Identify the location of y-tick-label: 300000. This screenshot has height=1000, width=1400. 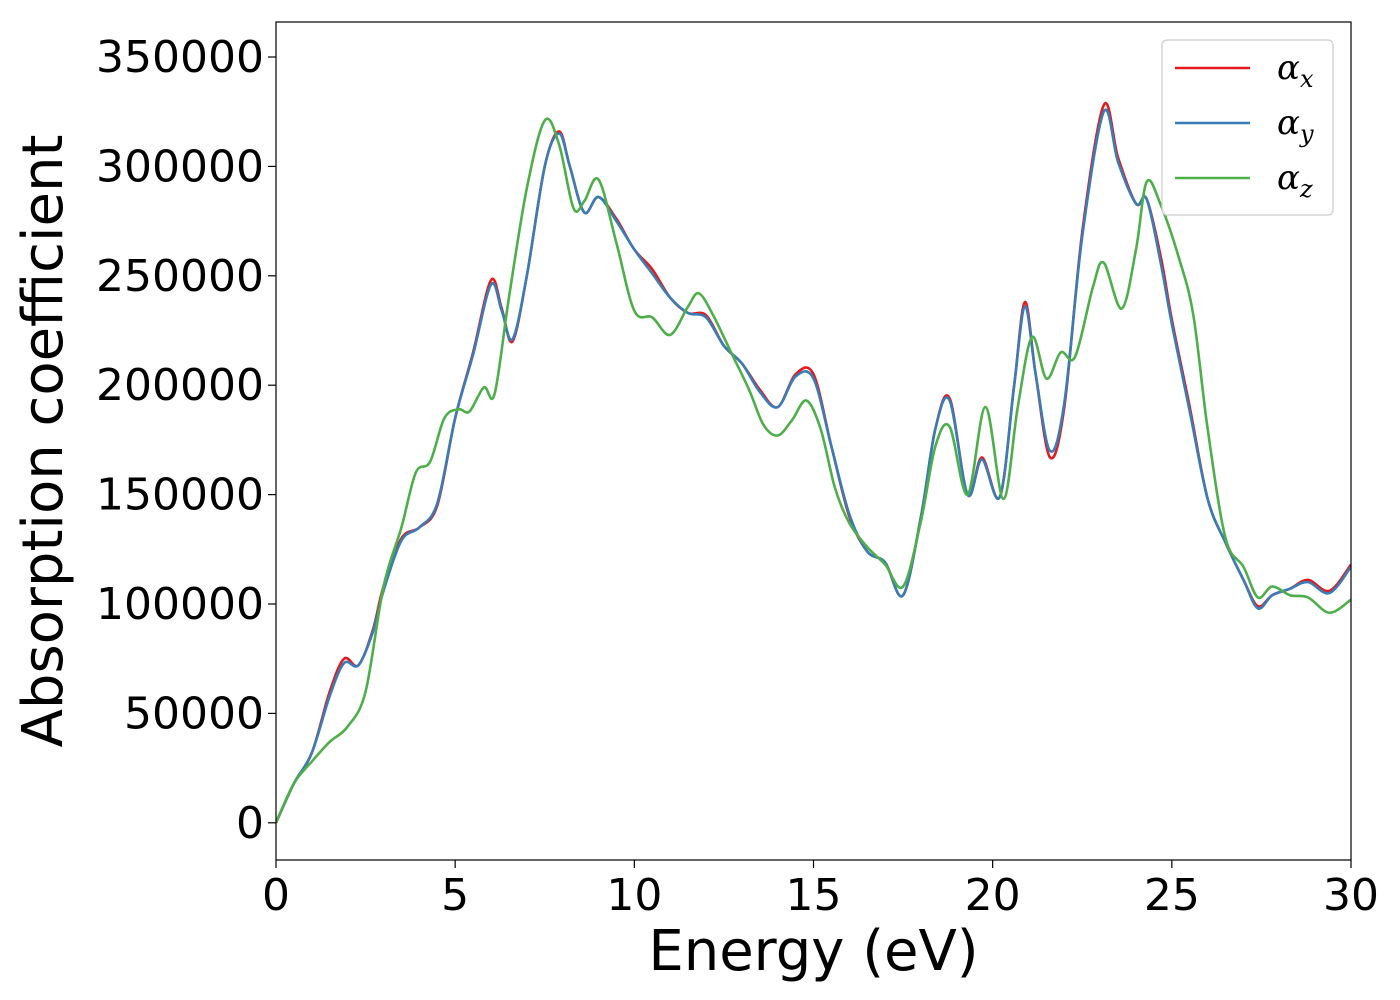
(180, 166).